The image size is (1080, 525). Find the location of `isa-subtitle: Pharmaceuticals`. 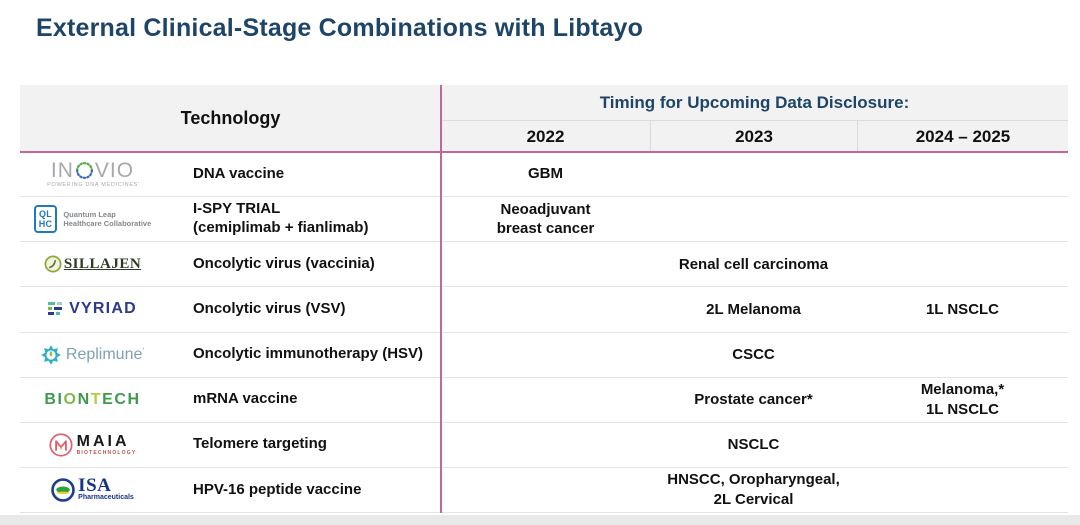

isa-subtitle: Pharmaceuticals is located at coordinates (106, 498).